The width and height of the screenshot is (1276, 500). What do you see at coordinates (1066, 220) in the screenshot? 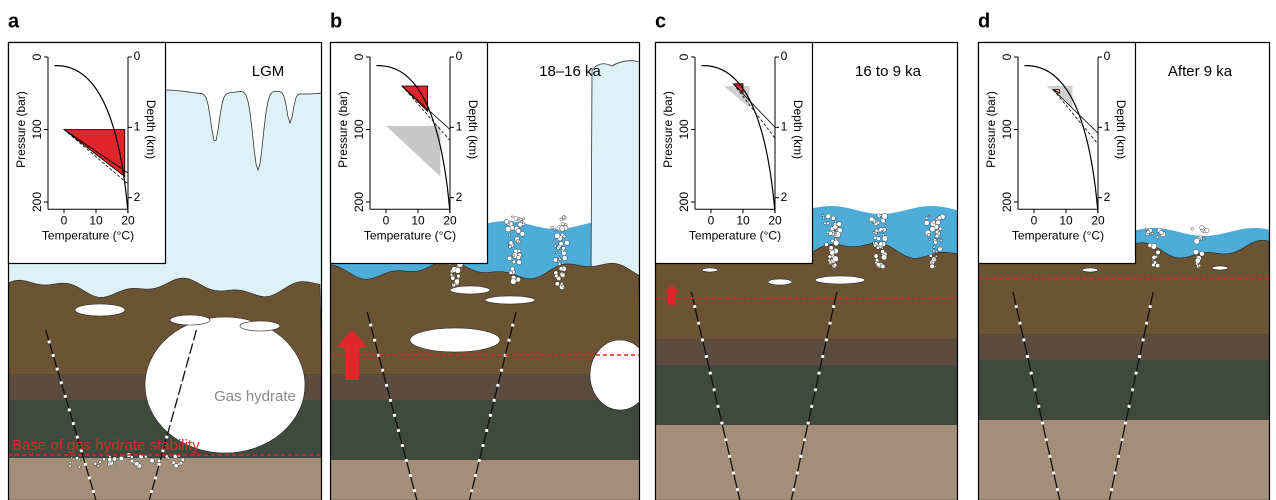
I see `x-tick-label: 10` at bounding box center [1066, 220].